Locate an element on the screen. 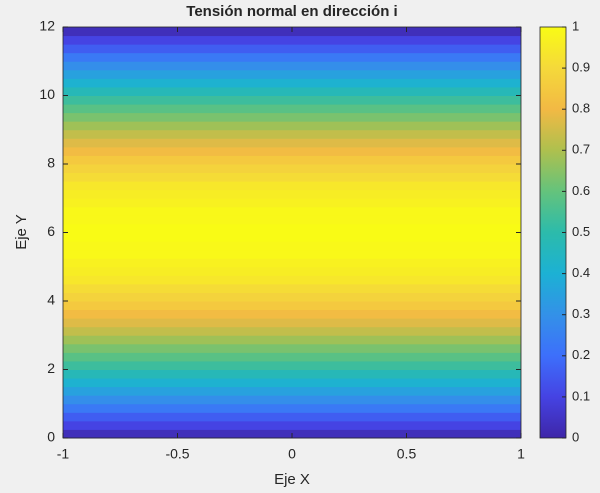 This screenshot has height=493, width=600. colorbar-tick-label: 0.9 is located at coordinates (581, 67).